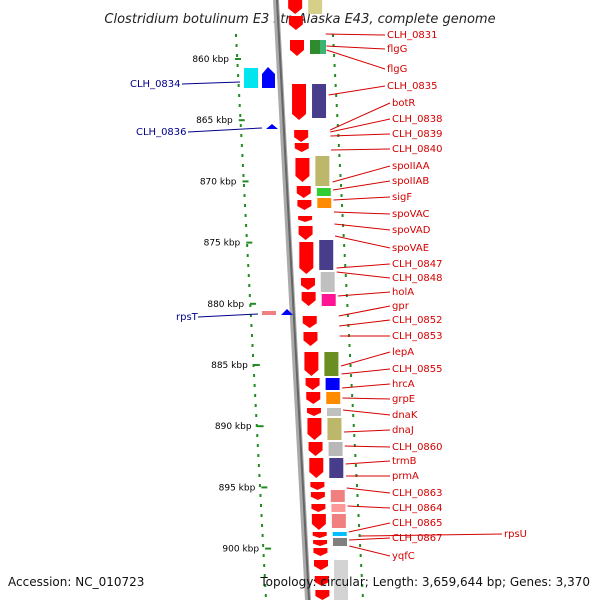 The width and height of the screenshot is (600, 600). I want to click on gene-label-right: CLH_0835, so click(412, 86).